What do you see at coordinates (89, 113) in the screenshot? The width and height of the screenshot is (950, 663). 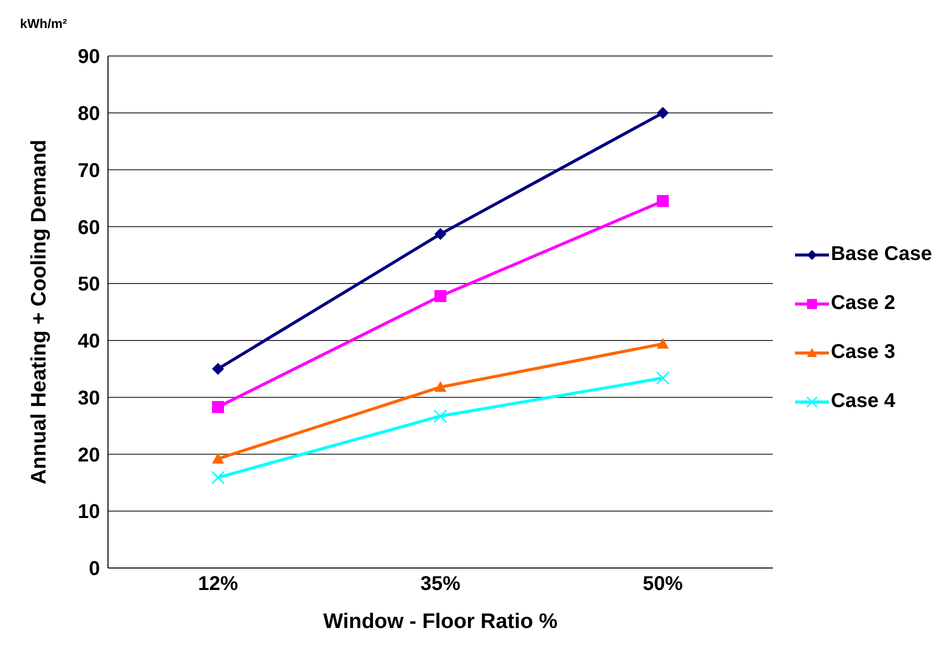 I see `y-tick-label: 80` at bounding box center [89, 113].